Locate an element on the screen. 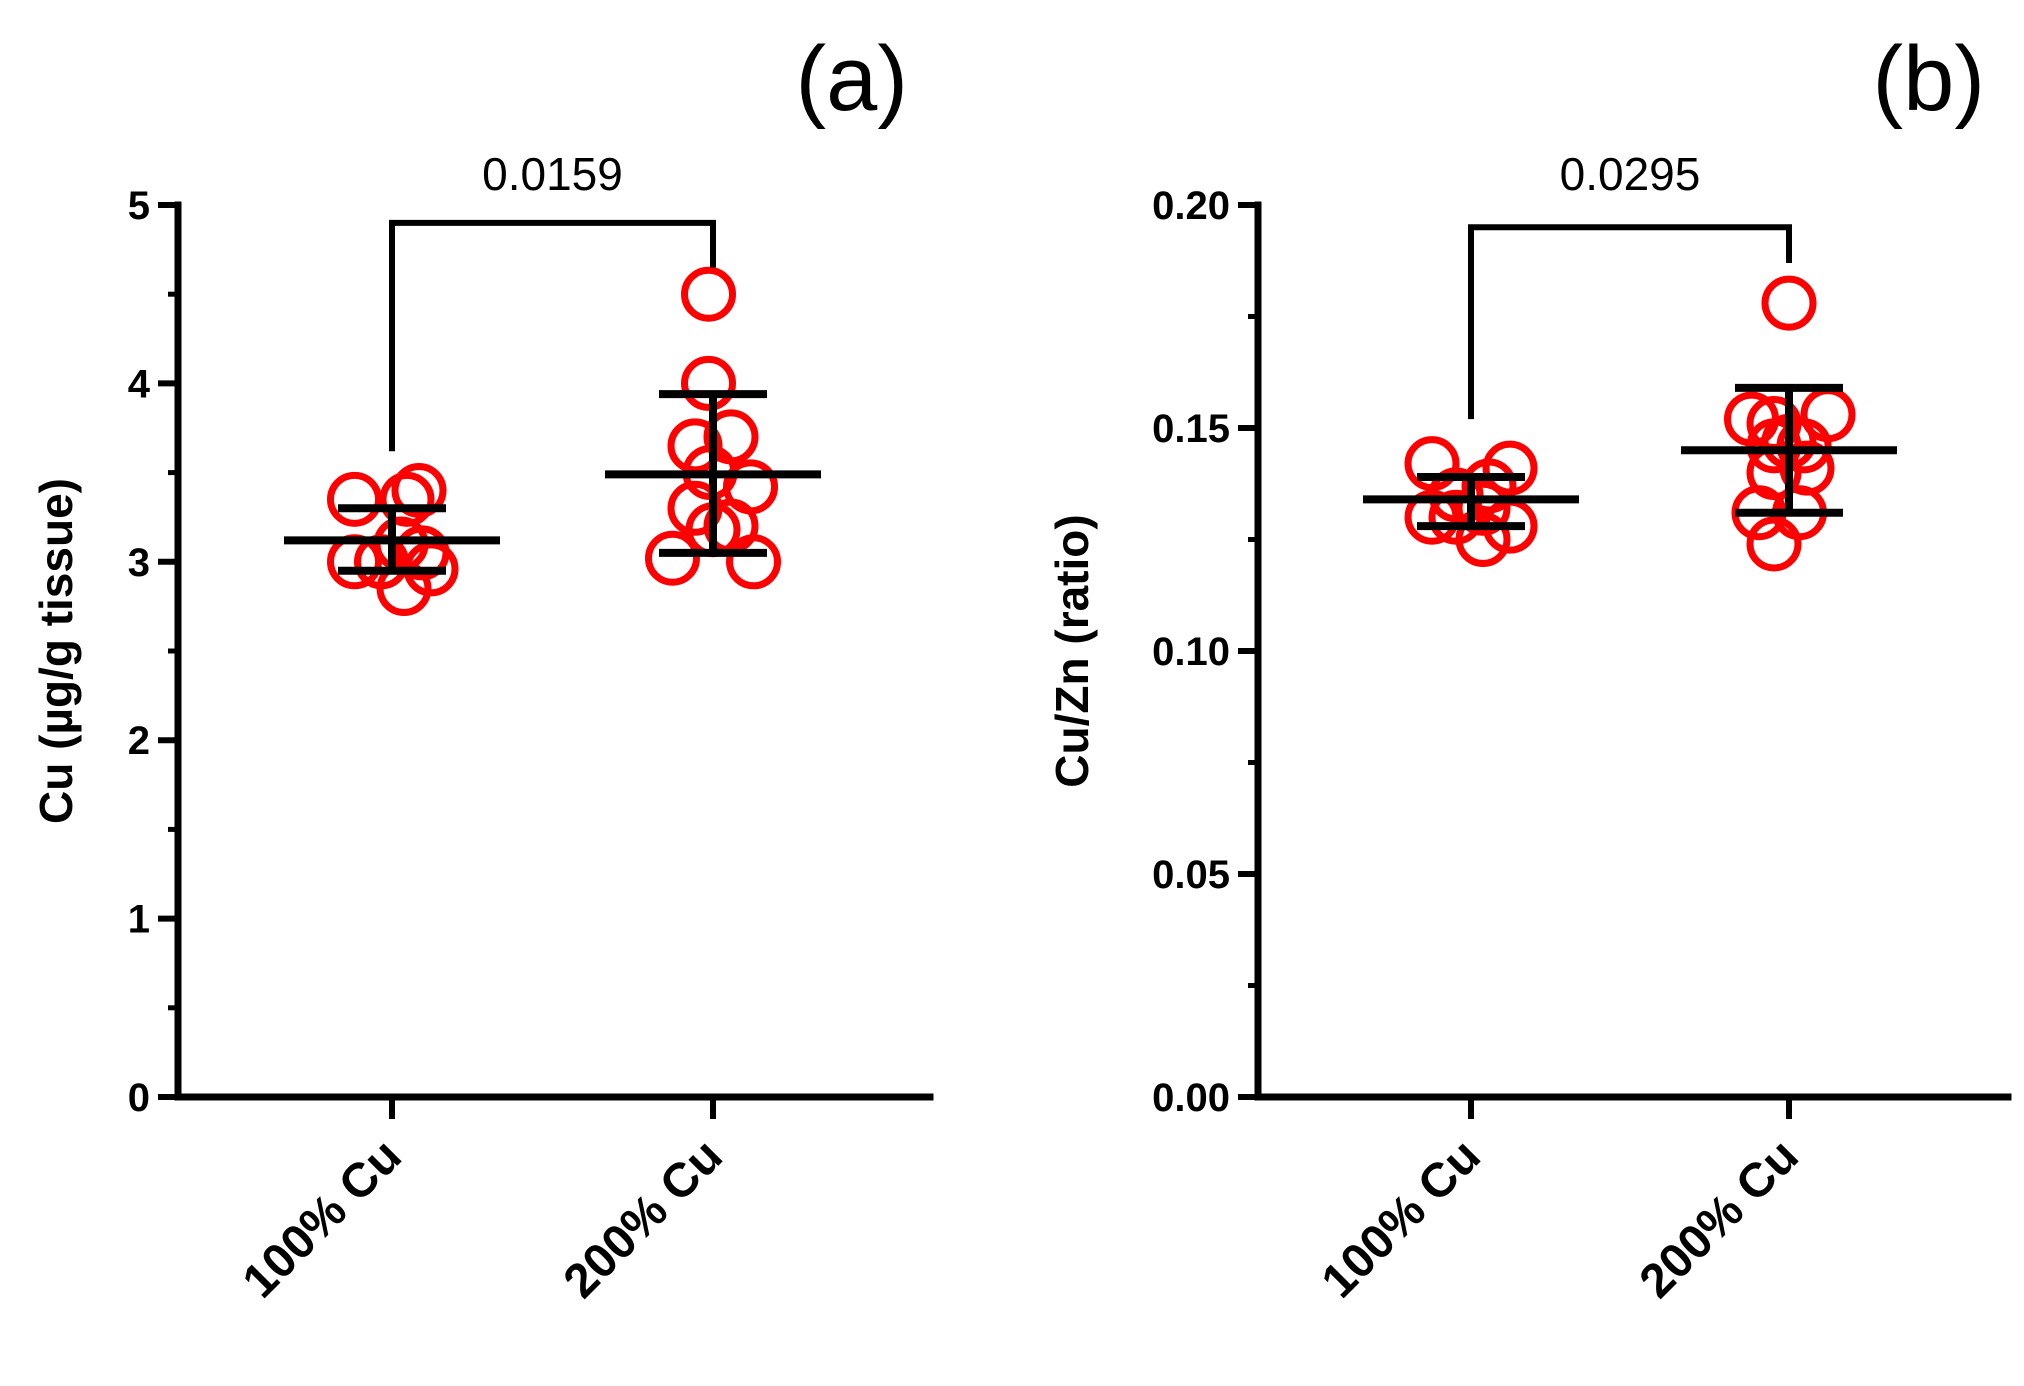  panel-a-label: (a) is located at coordinates (852, 79).